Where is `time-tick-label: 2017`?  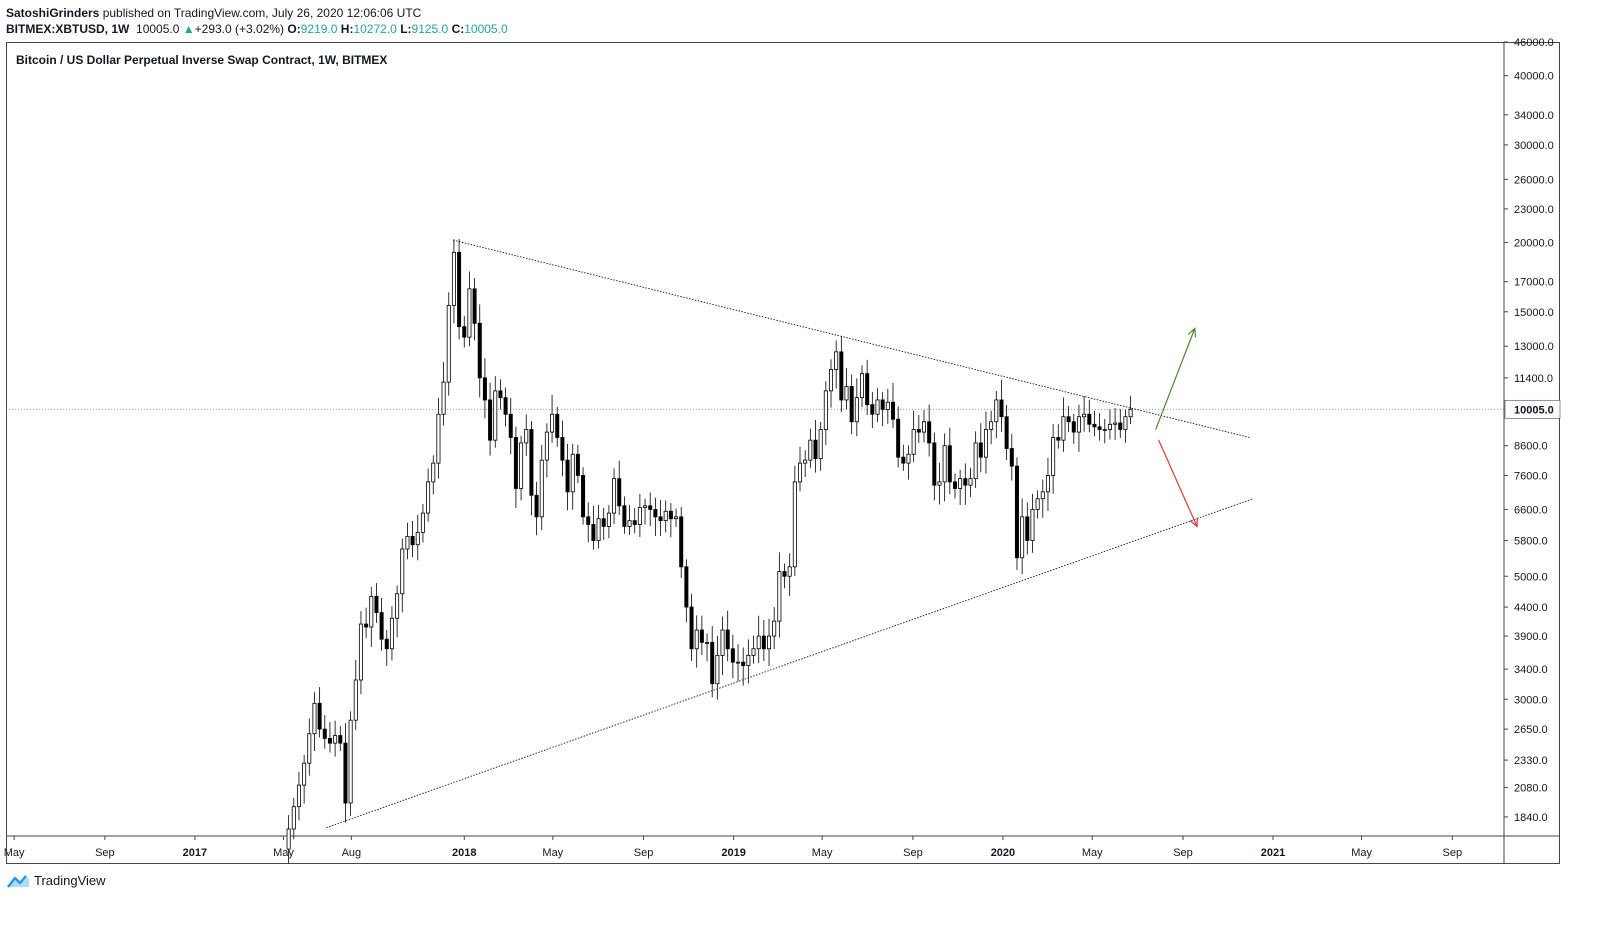 time-tick-label: 2017 is located at coordinates (195, 853).